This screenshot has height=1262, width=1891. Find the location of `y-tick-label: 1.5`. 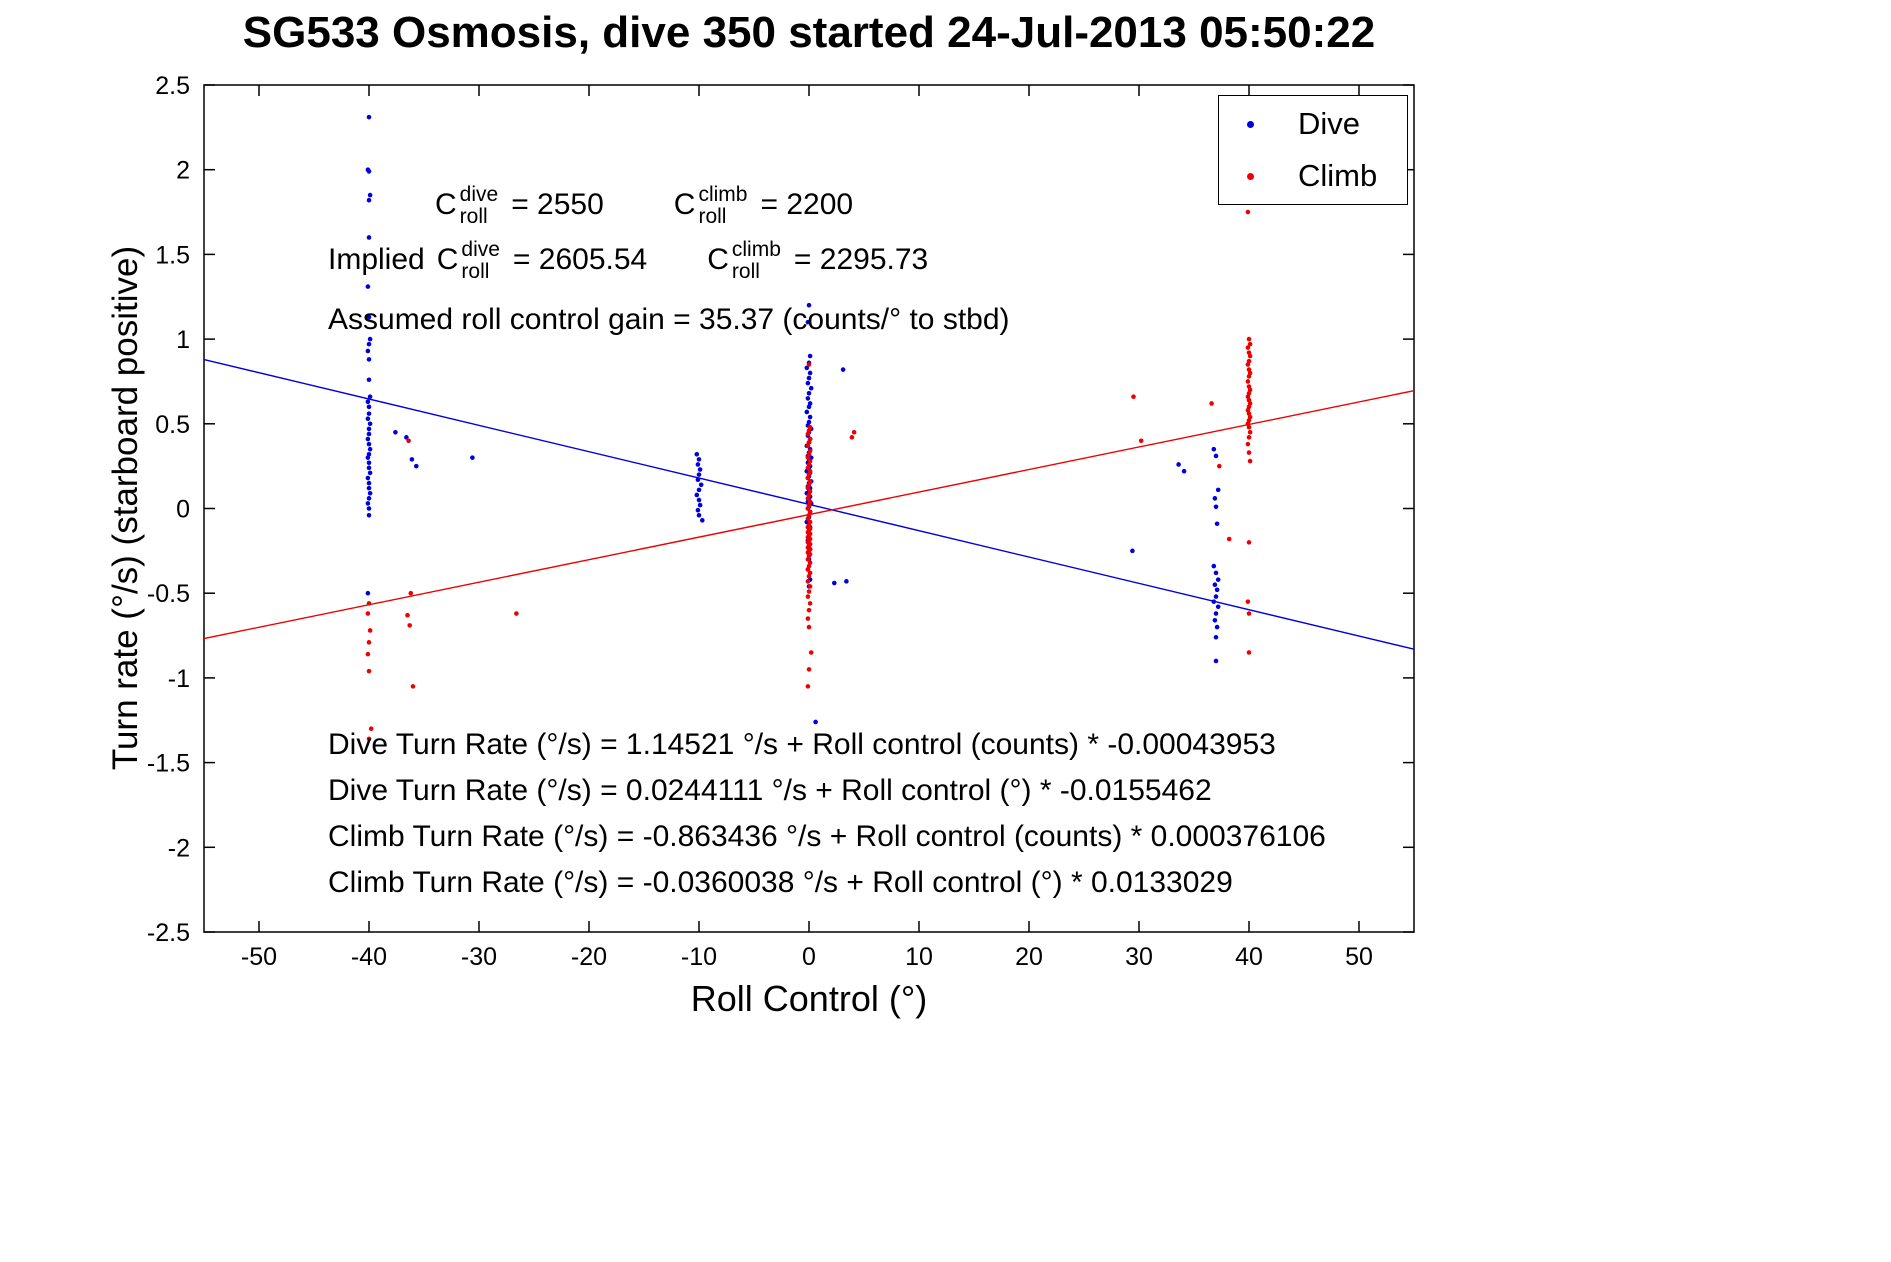

y-tick-label: 1.5 is located at coordinates (172, 255).